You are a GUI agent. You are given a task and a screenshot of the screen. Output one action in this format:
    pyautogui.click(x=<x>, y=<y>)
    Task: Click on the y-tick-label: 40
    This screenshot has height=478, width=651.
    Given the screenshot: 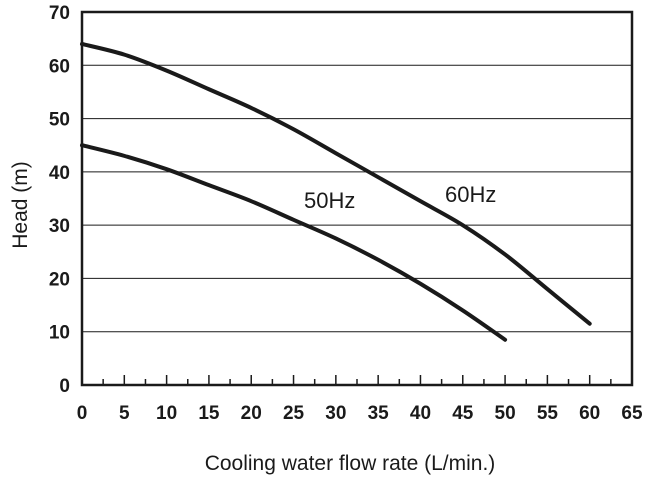 What is the action you would take?
    pyautogui.click(x=59, y=173)
    